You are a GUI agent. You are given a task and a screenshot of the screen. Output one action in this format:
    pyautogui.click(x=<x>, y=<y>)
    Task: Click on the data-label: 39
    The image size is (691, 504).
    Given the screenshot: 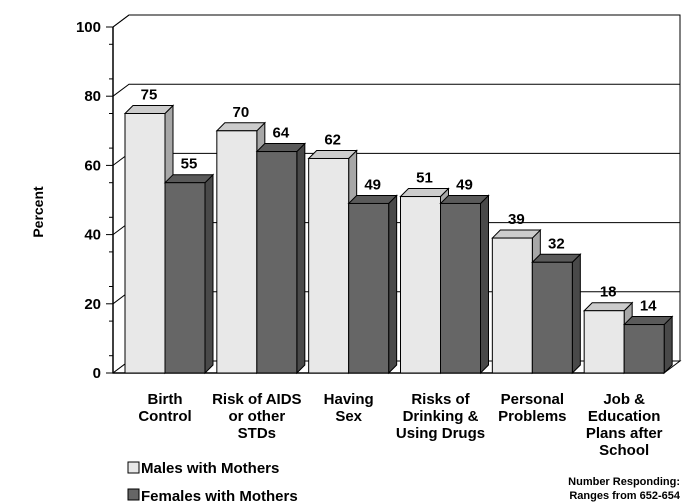 What is the action you would take?
    pyautogui.click(x=516, y=219)
    